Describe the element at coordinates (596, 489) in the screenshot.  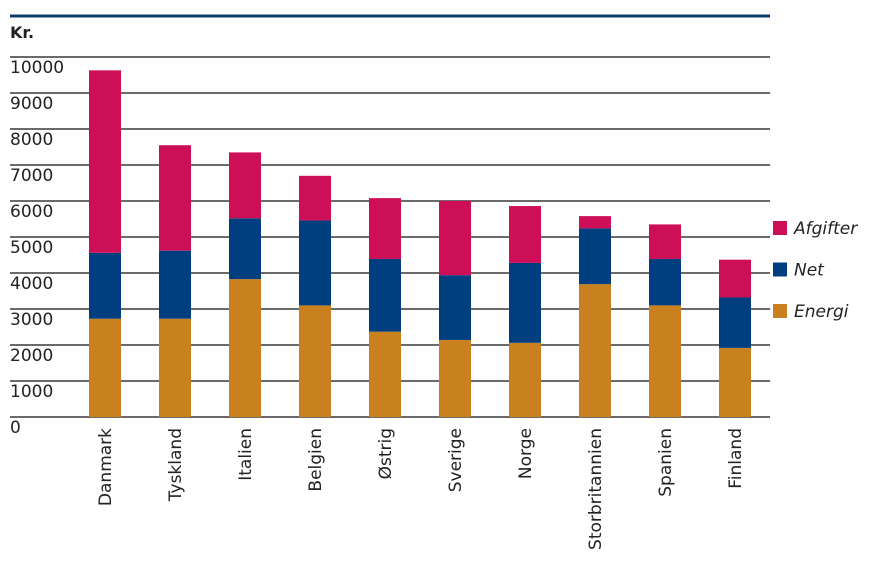
I see `x-tick-label: Storbritannien` at that location.